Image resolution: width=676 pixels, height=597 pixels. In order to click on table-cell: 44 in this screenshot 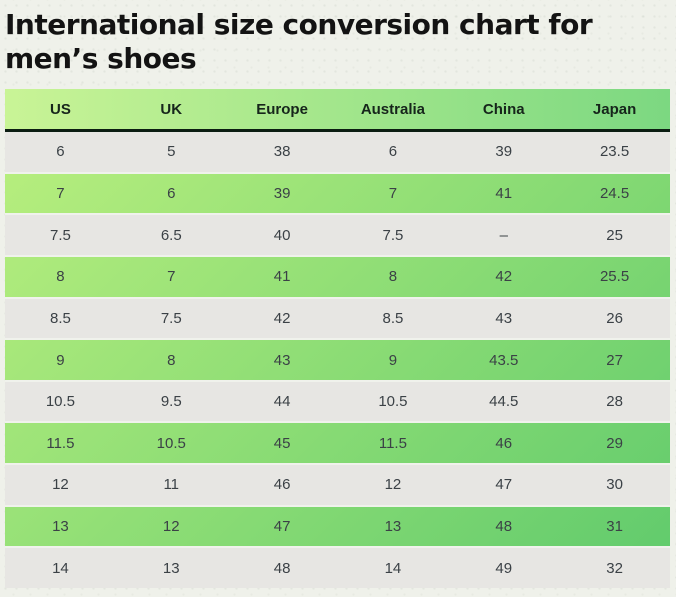, I will do `click(282, 402)`.